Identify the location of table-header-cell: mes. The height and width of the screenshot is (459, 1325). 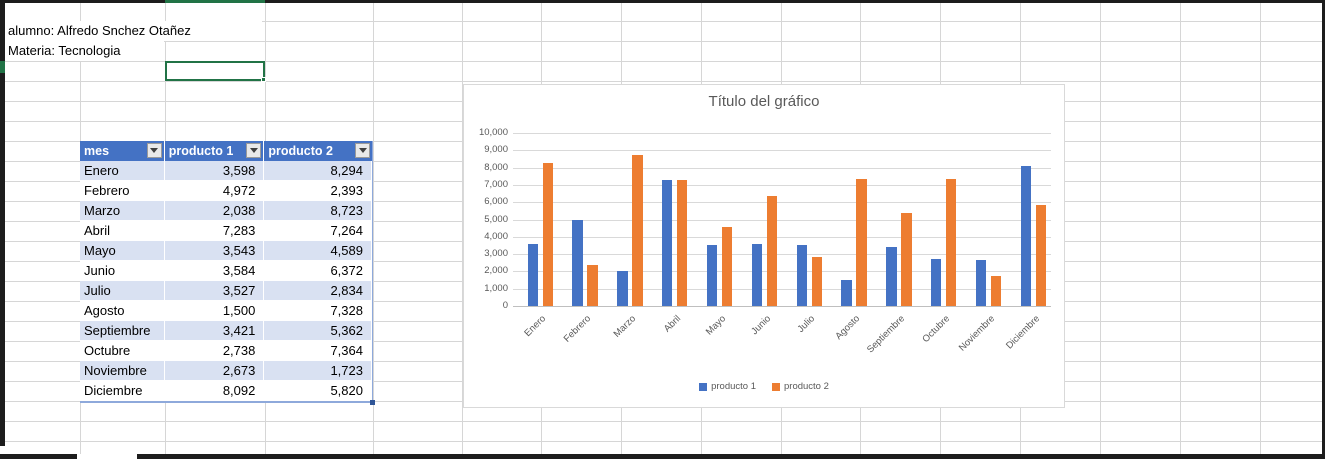
(122, 151).